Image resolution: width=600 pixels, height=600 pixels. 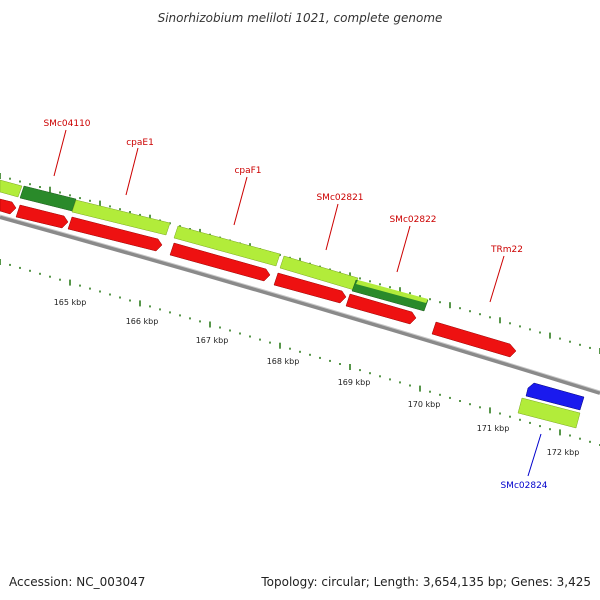 What do you see at coordinates (549, 413) in the screenshot?
I see `gene-feature-smc02824` at bounding box center [549, 413].